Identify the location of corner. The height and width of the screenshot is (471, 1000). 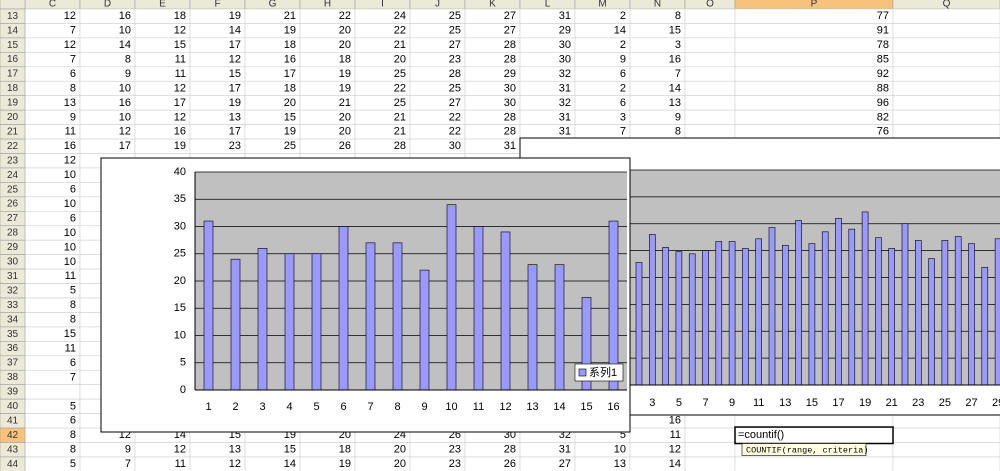
(13, 5).